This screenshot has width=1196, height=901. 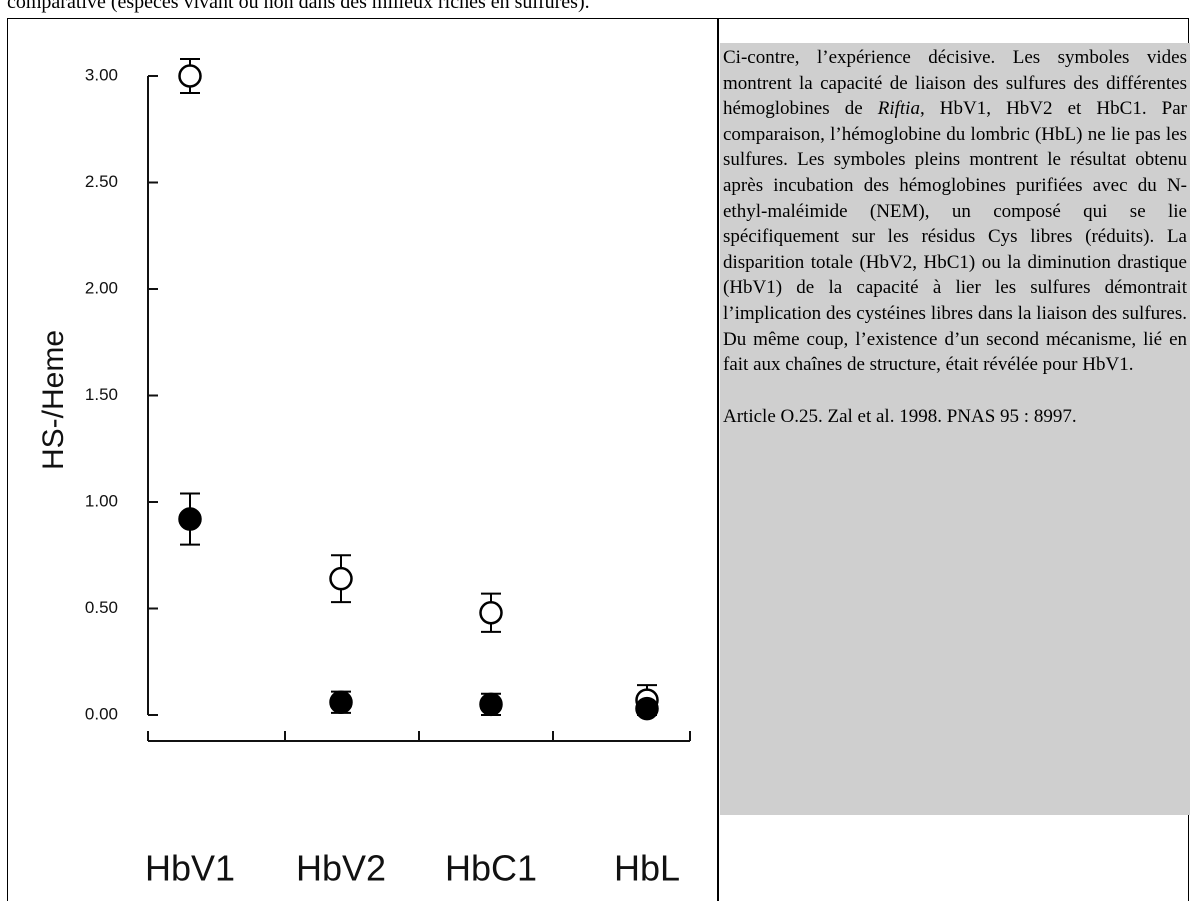 What do you see at coordinates (491, 868) in the screenshot?
I see `x-tick-label: HbC1` at bounding box center [491, 868].